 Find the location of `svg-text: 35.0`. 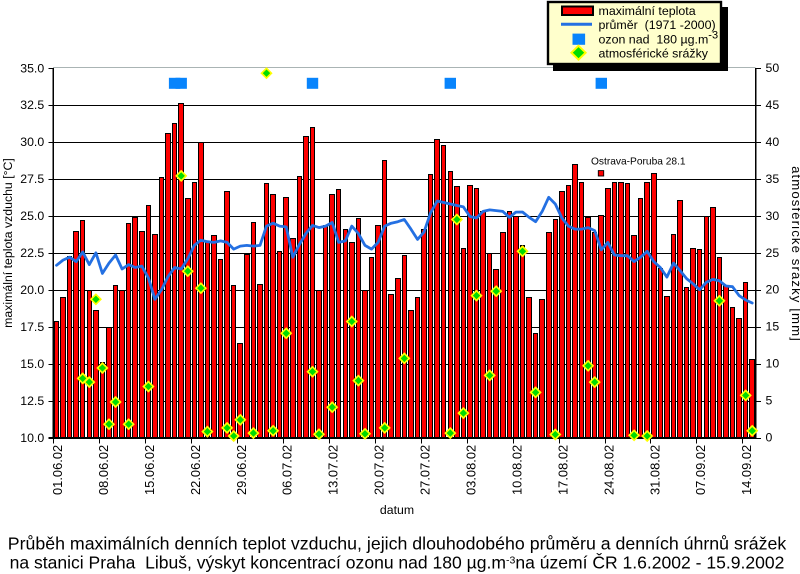

svg-text: 35.0 is located at coordinates (32, 68).